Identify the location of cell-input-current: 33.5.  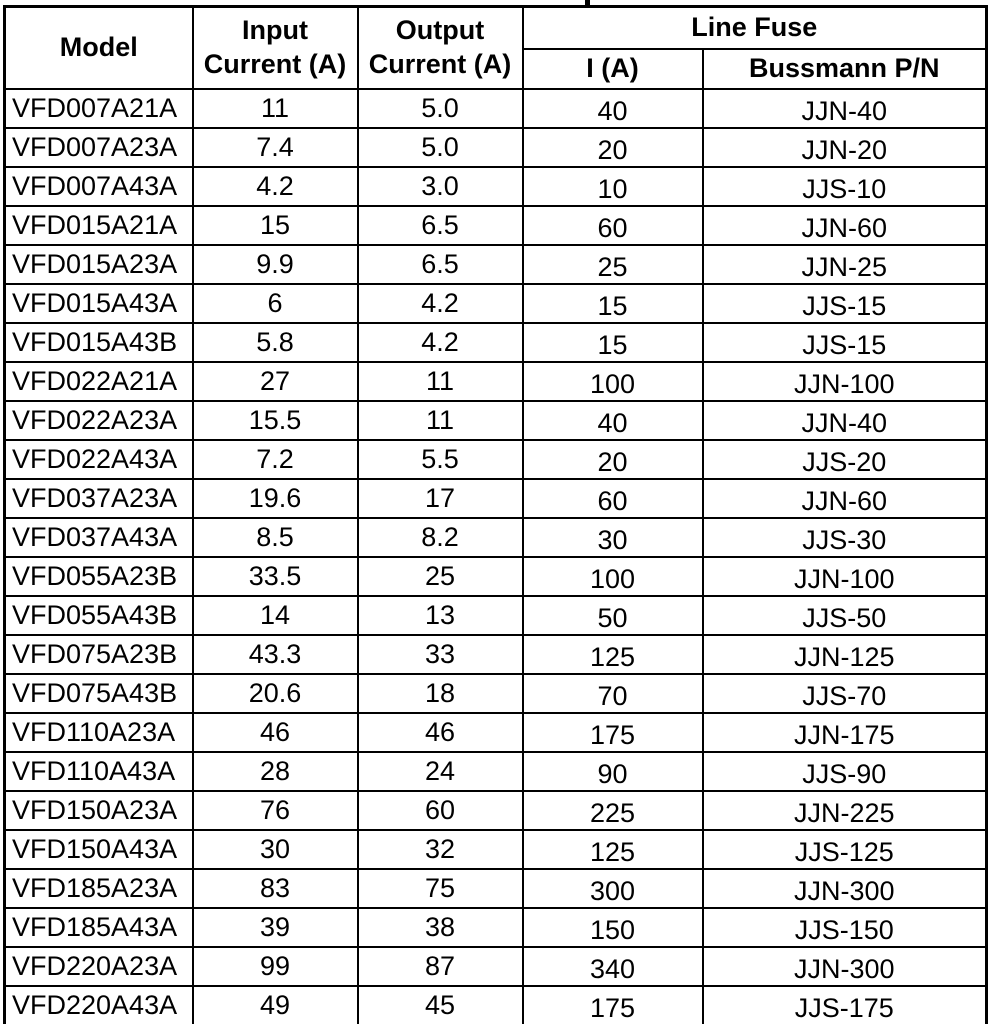
(275, 576).